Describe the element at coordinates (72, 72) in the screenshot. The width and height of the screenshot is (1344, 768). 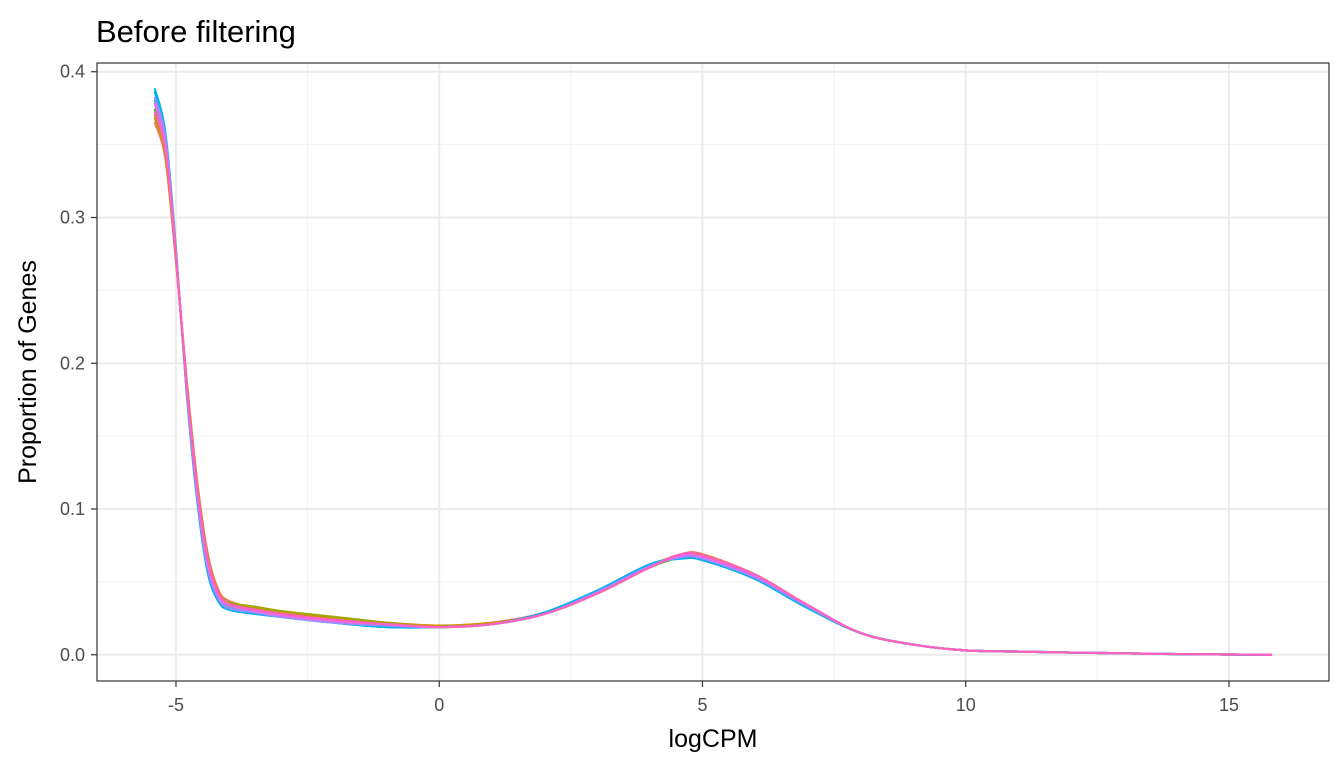
I see `y-tick-label: 0.4` at that location.